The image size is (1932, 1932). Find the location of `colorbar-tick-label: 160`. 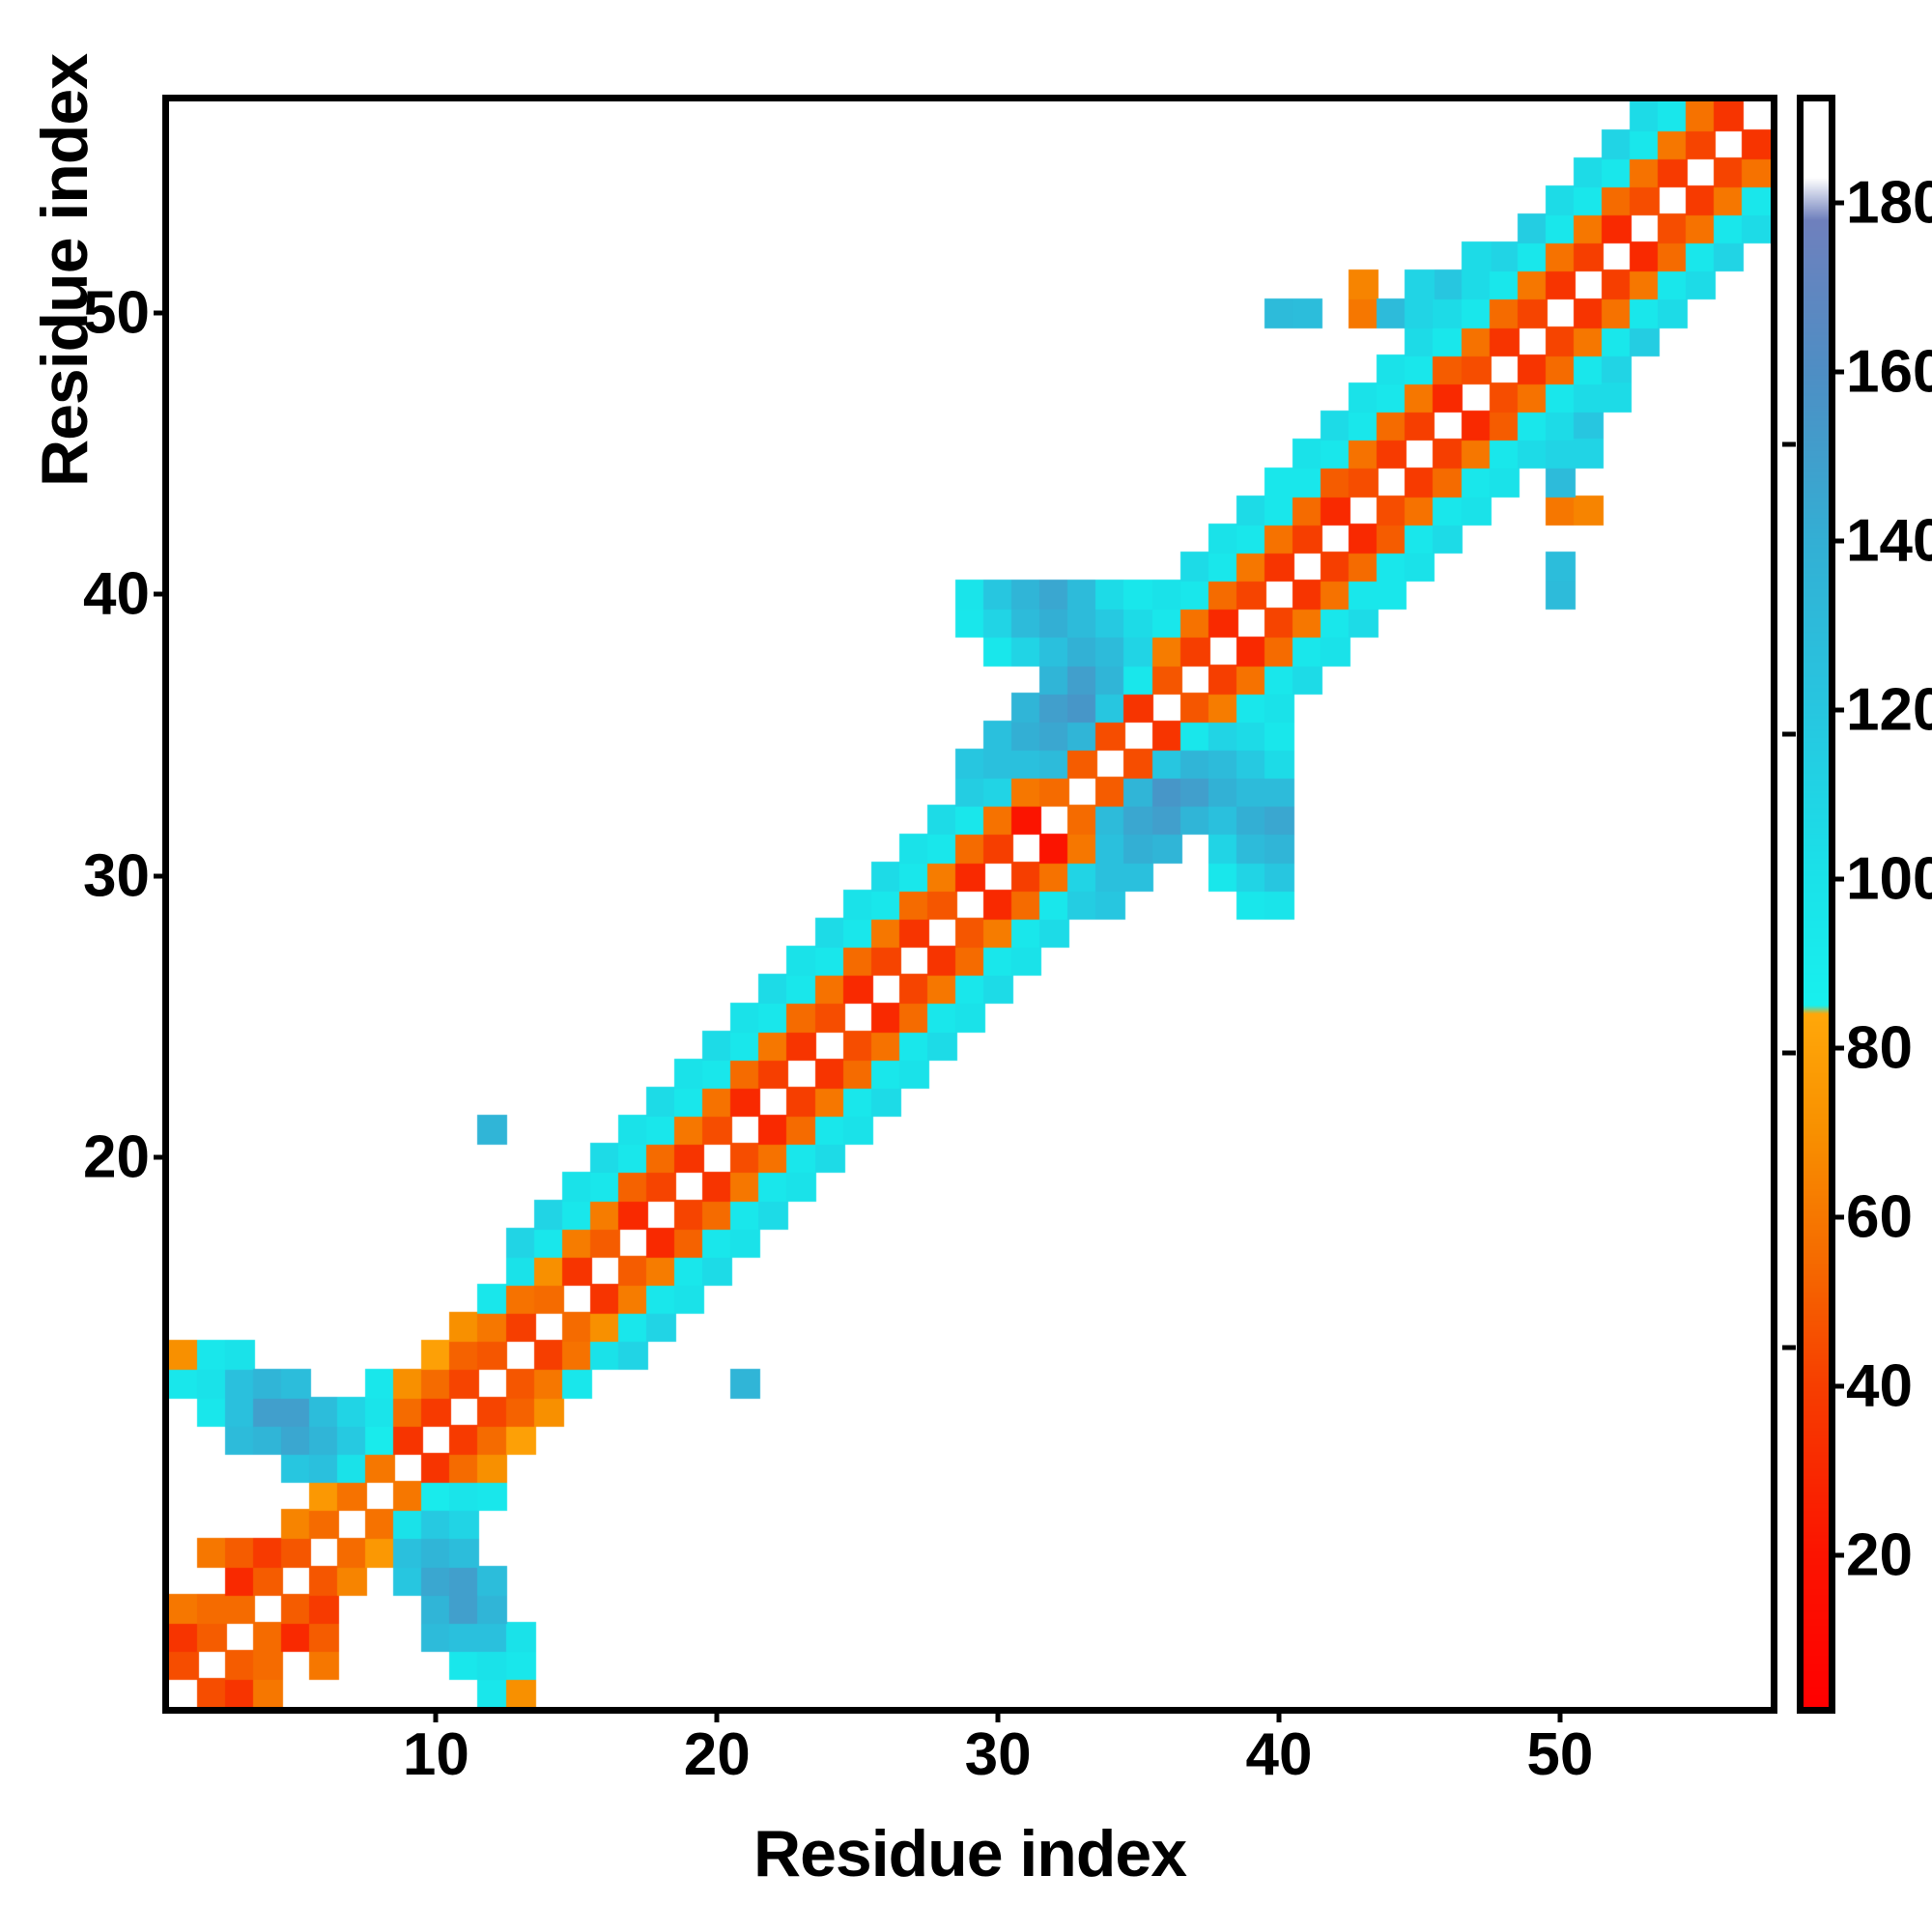

colorbar-tick-label: 160 is located at coordinates (1889, 372).